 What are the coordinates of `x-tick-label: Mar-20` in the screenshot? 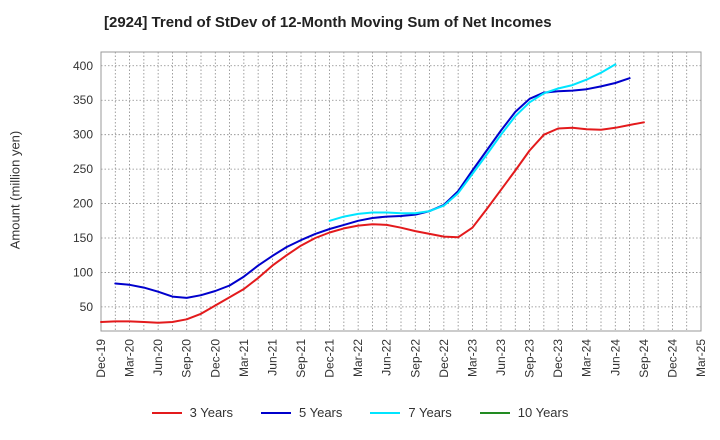 It's located at (130, 358).